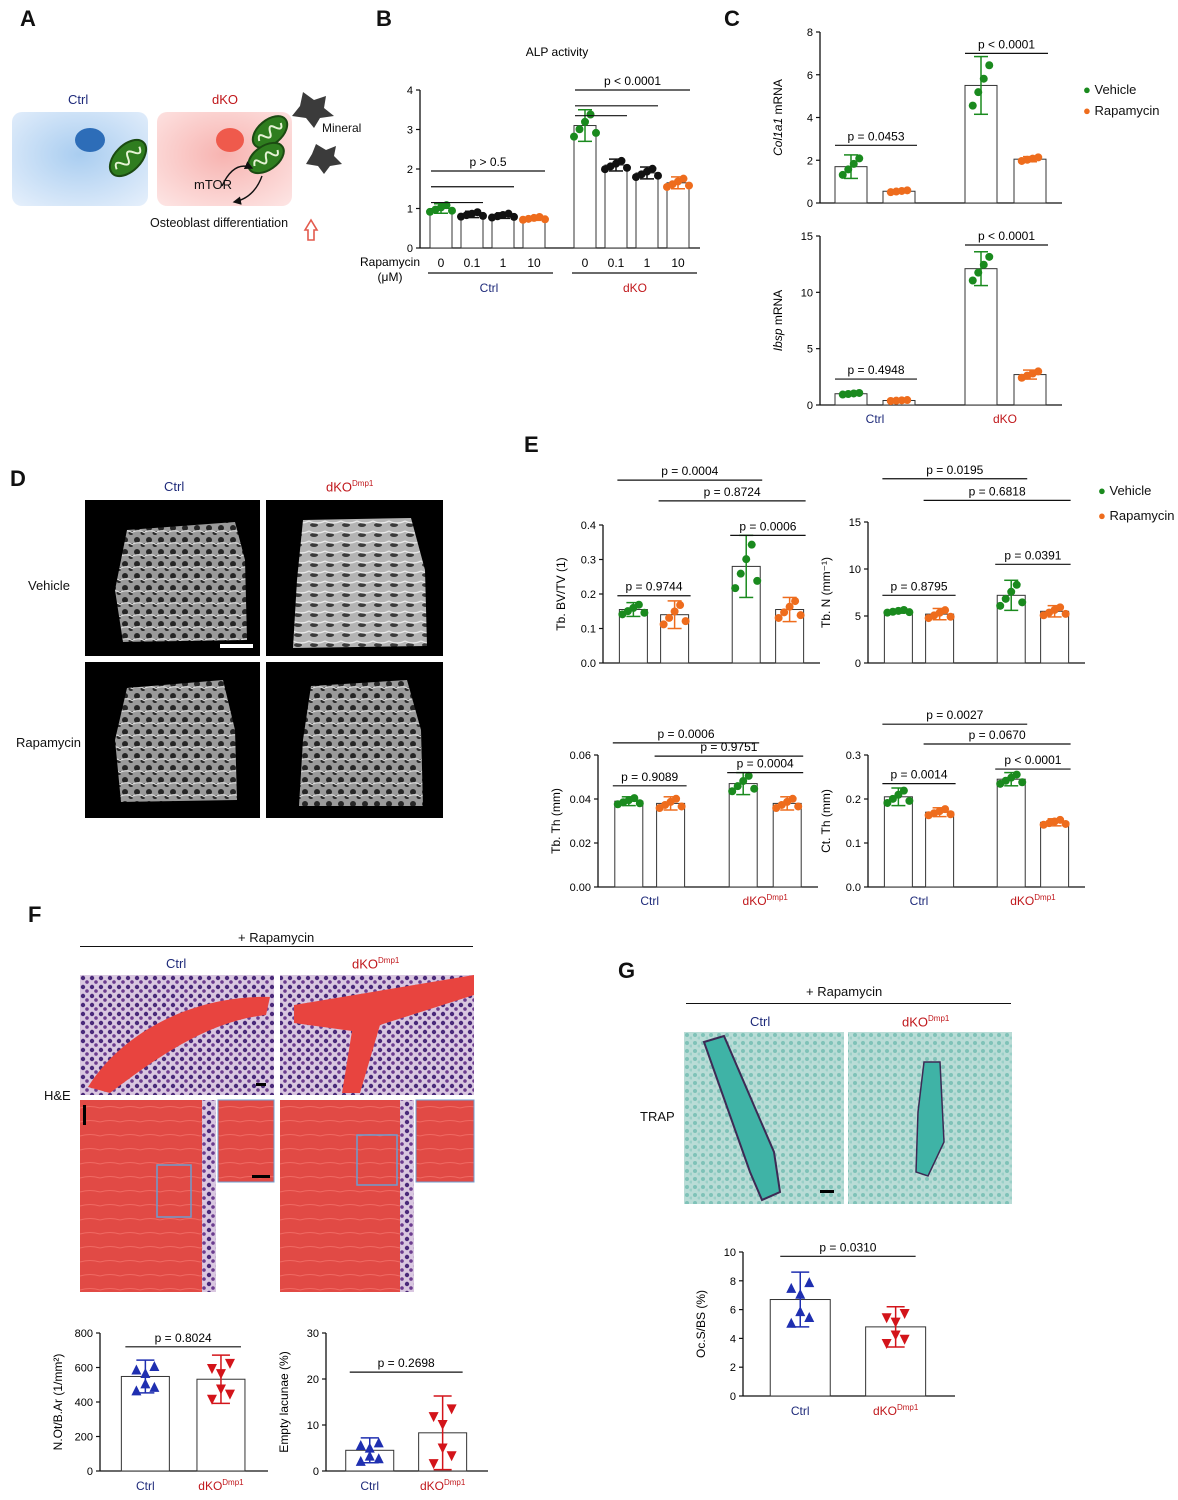 This screenshot has width=1178, height=1500. What do you see at coordinates (209, 1196) in the screenshot?
I see `marrow-edge` at bounding box center [209, 1196].